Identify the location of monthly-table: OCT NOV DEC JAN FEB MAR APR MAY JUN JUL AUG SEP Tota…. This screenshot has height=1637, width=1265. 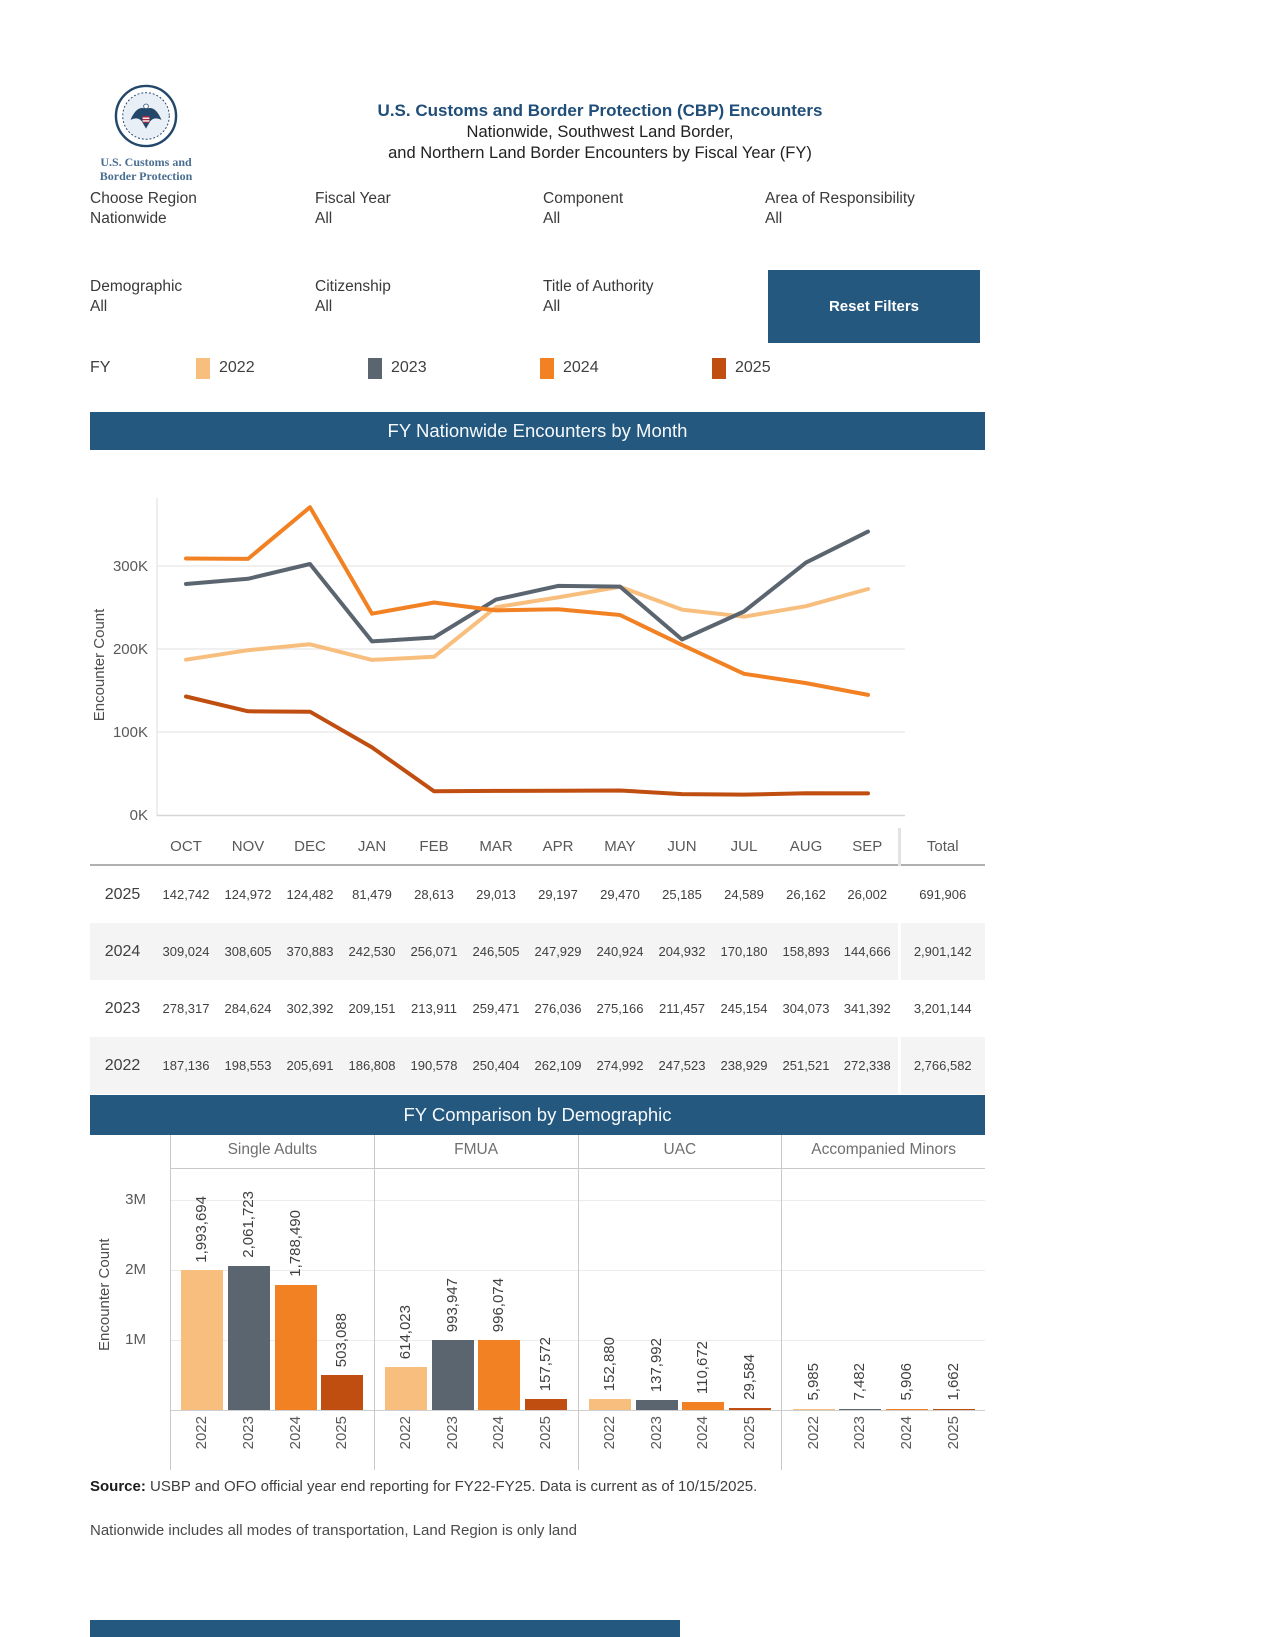
(537, 961).